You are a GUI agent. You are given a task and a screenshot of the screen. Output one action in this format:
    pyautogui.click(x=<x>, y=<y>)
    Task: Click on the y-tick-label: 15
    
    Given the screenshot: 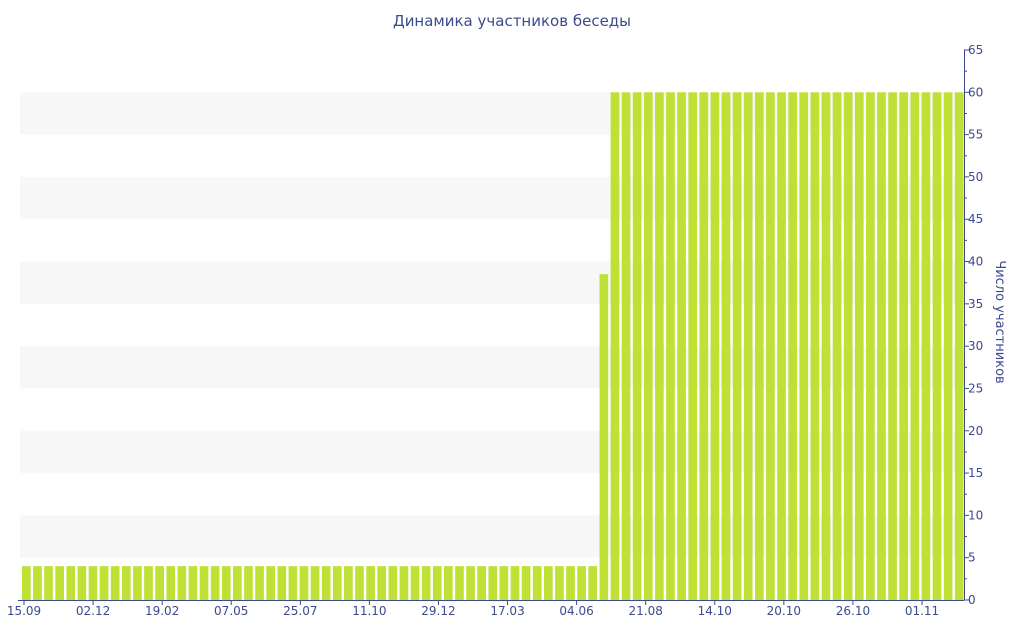 What is the action you would take?
    pyautogui.click(x=975, y=473)
    